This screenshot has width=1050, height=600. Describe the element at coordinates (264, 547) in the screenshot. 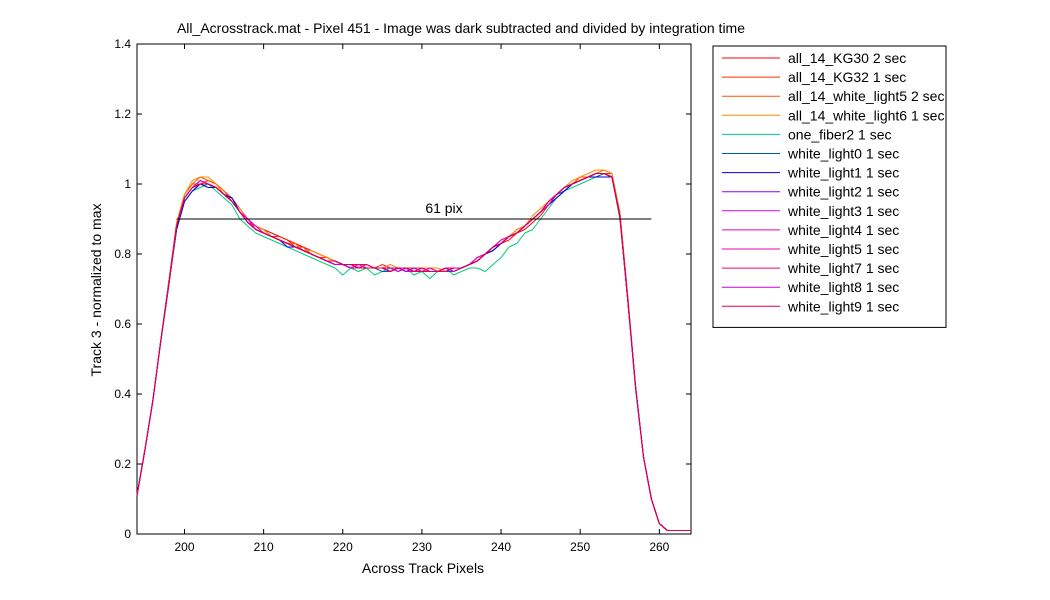

I see `x-tick-label: 210` at that location.